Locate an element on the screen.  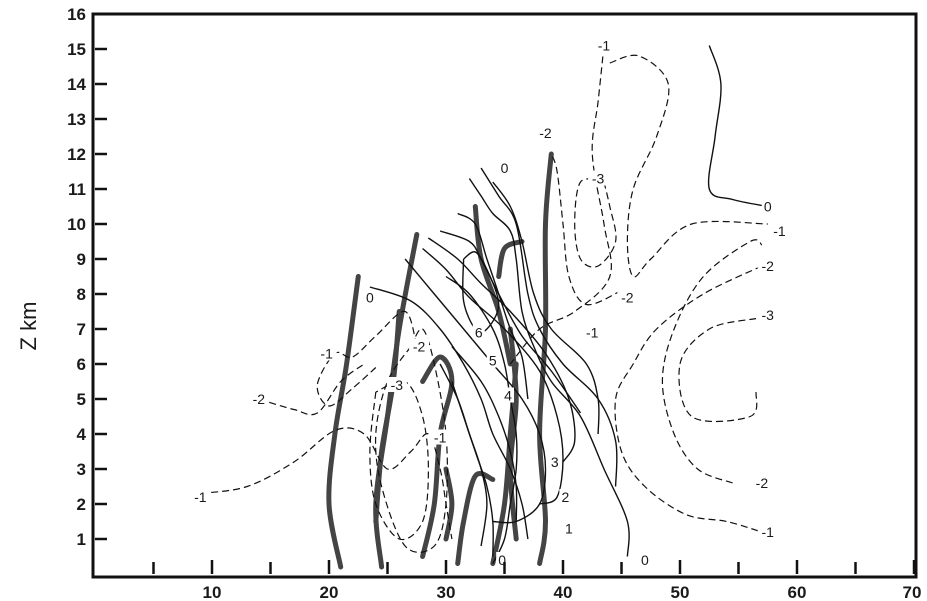
contour-label: 5 is located at coordinates (493, 361).